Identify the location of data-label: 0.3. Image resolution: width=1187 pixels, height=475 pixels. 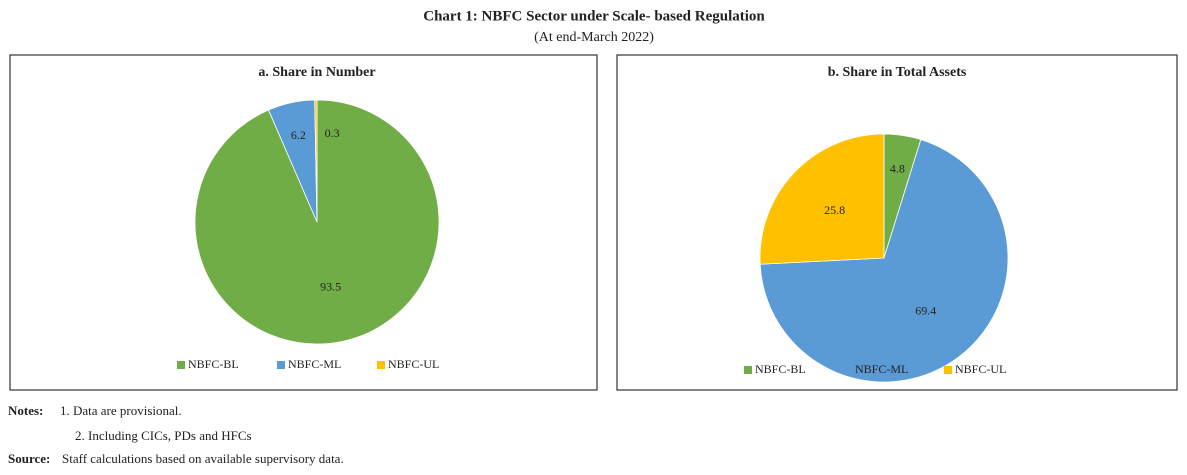
(332, 133).